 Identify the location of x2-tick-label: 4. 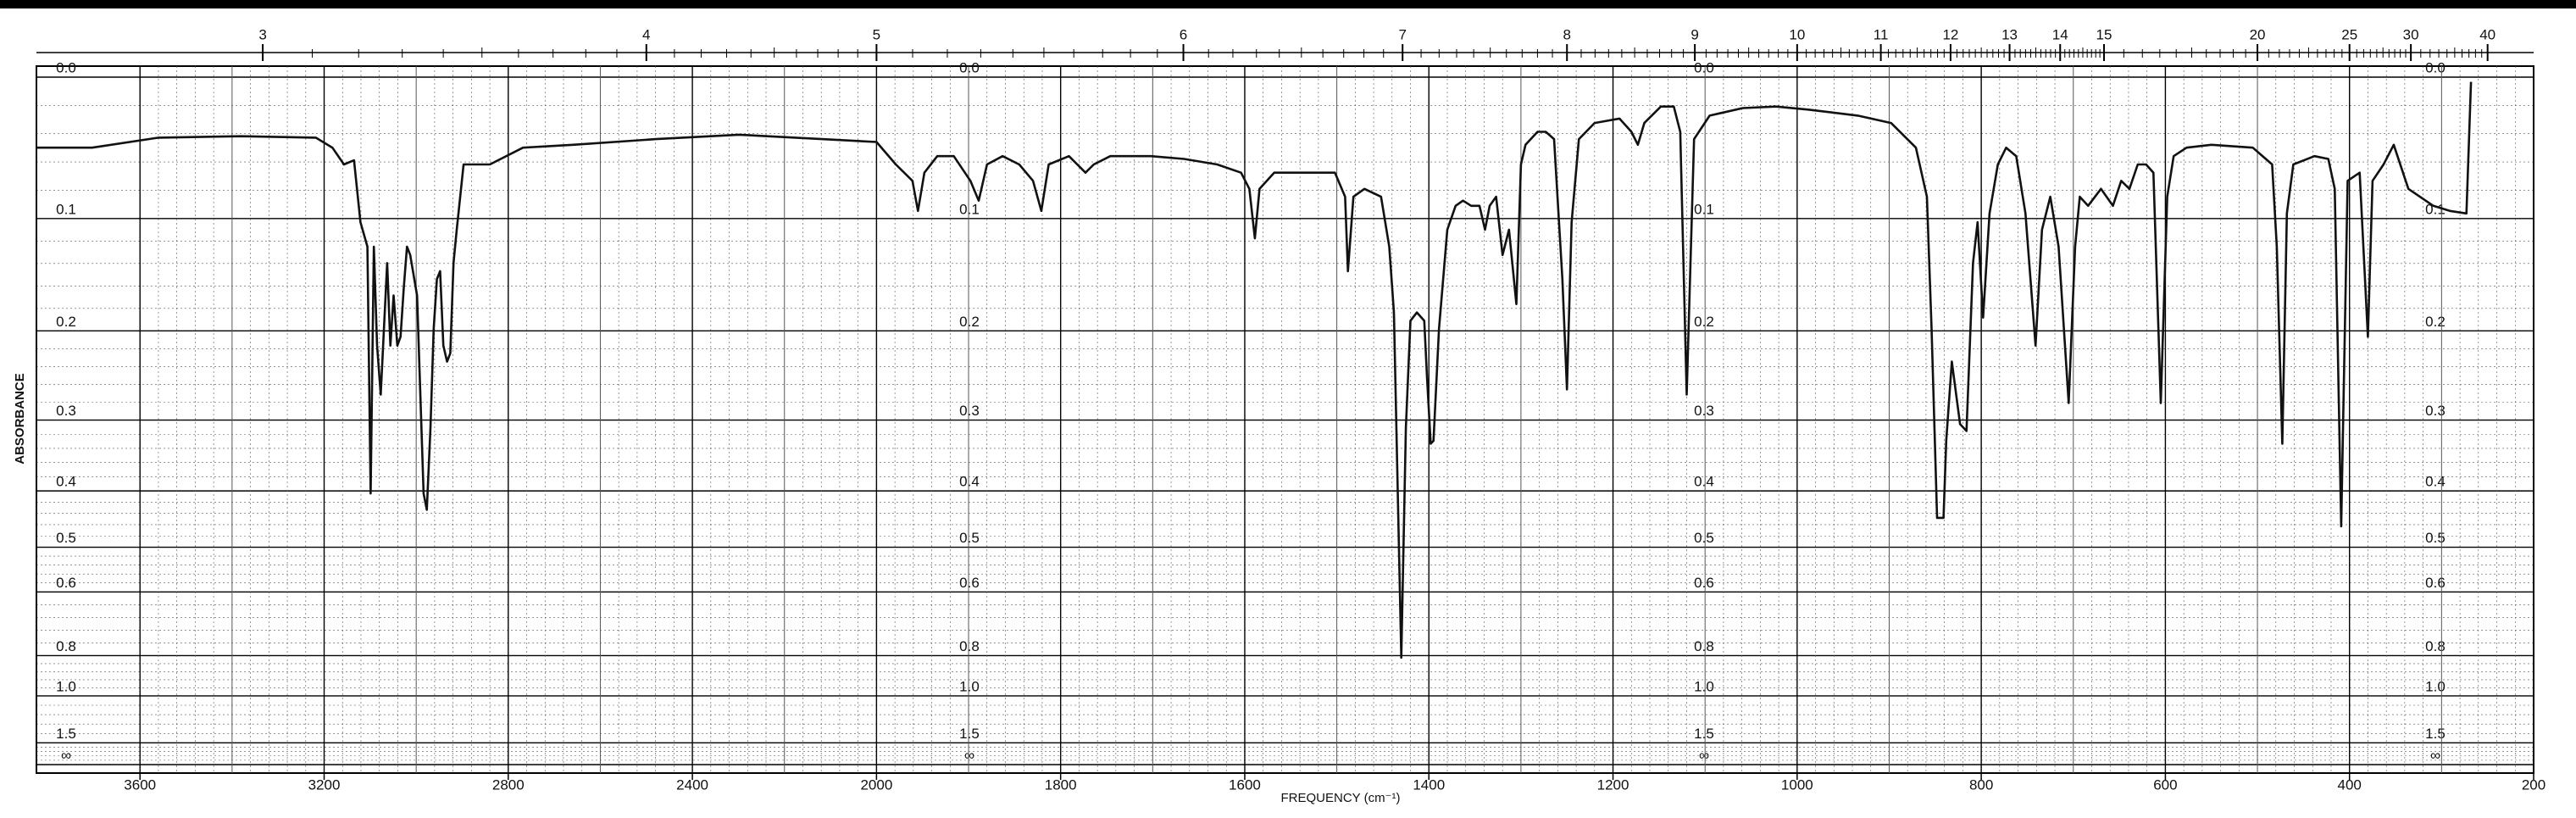
(646, 34).